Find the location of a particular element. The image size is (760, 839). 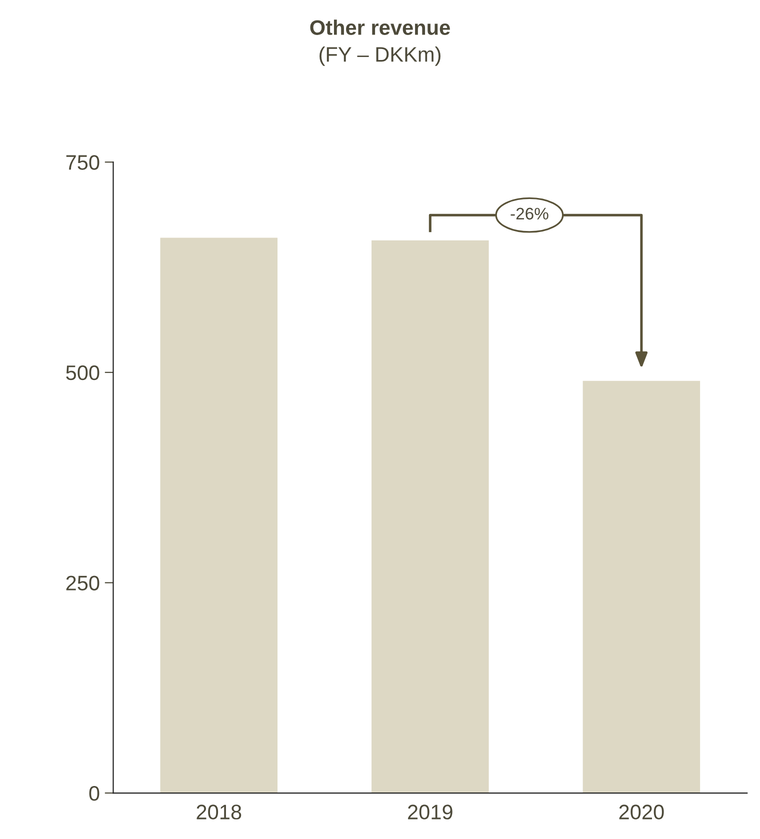

x-tick-label: 2020 is located at coordinates (641, 812).